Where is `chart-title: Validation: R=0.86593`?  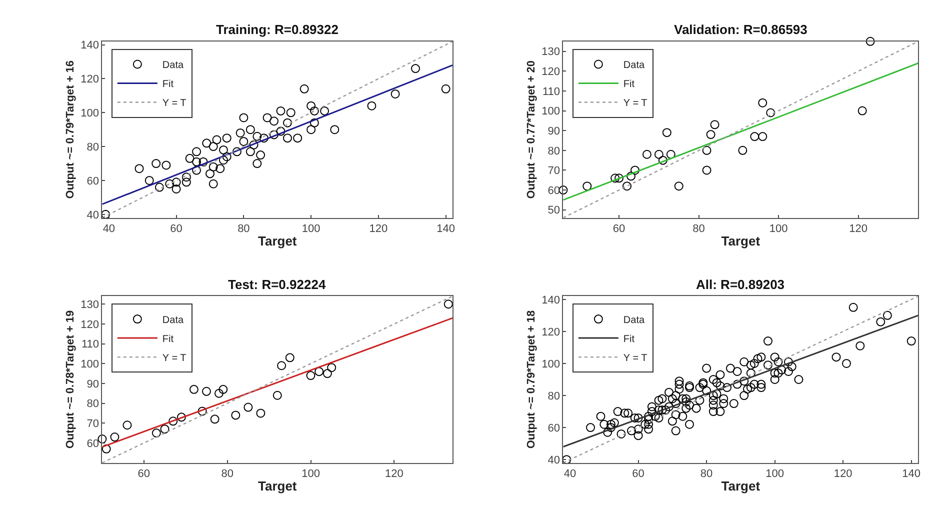
chart-title: Validation: R=0.86593 is located at coordinates (741, 29).